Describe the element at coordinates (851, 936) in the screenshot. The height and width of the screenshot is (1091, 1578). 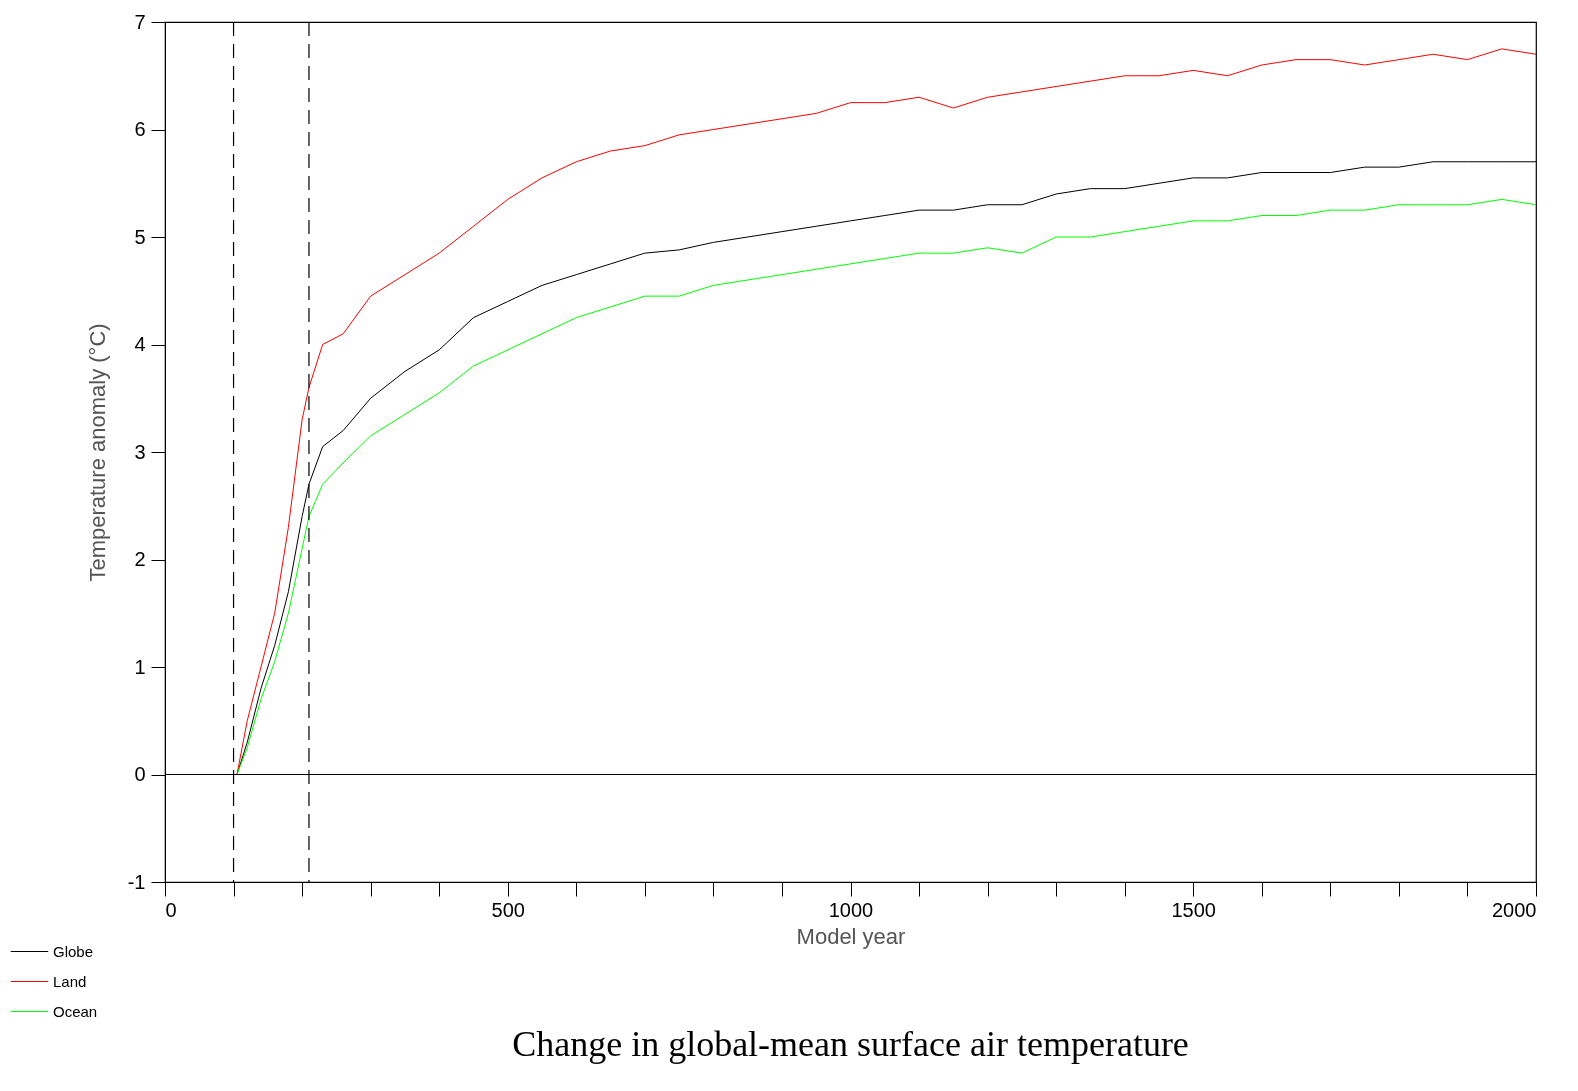
I see `x-axis-title: Model year` at that location.